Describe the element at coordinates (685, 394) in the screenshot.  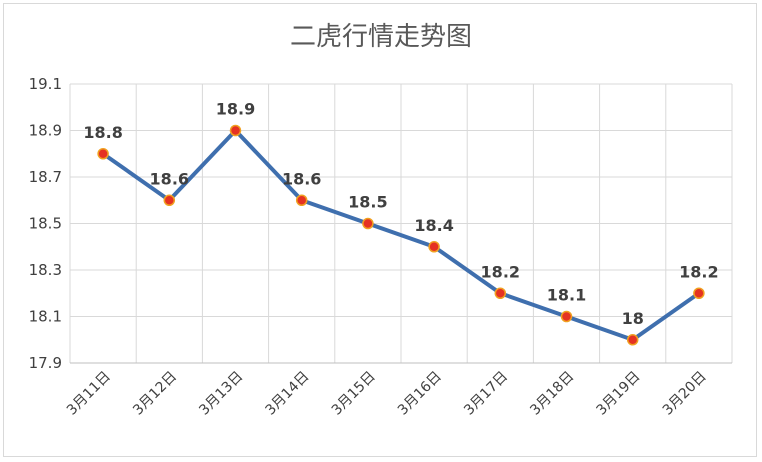
I see `x-tick-label: 3月20日` at that location.